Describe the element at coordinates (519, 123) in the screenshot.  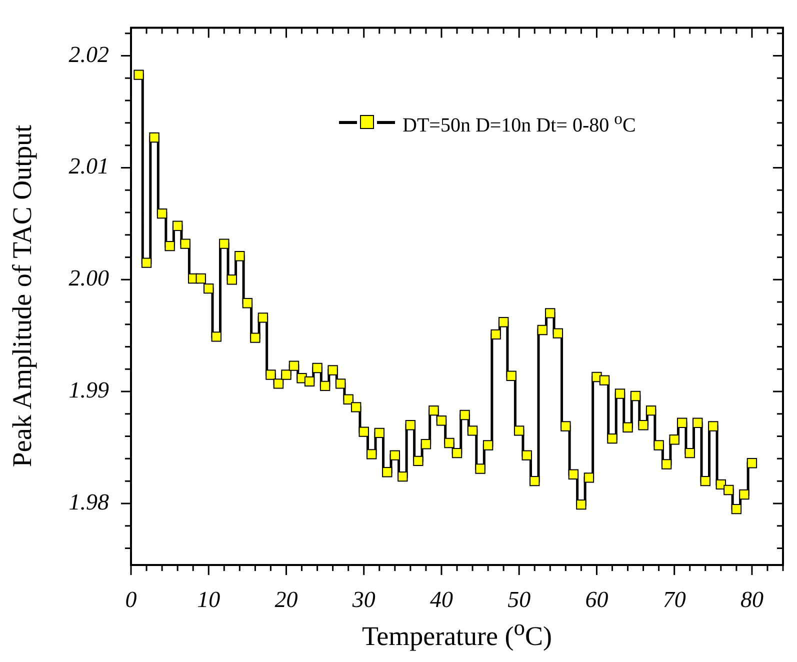
I see `legend-label: DT=50n D=10n Dt= 0-80 $^{o}$C` at that location.